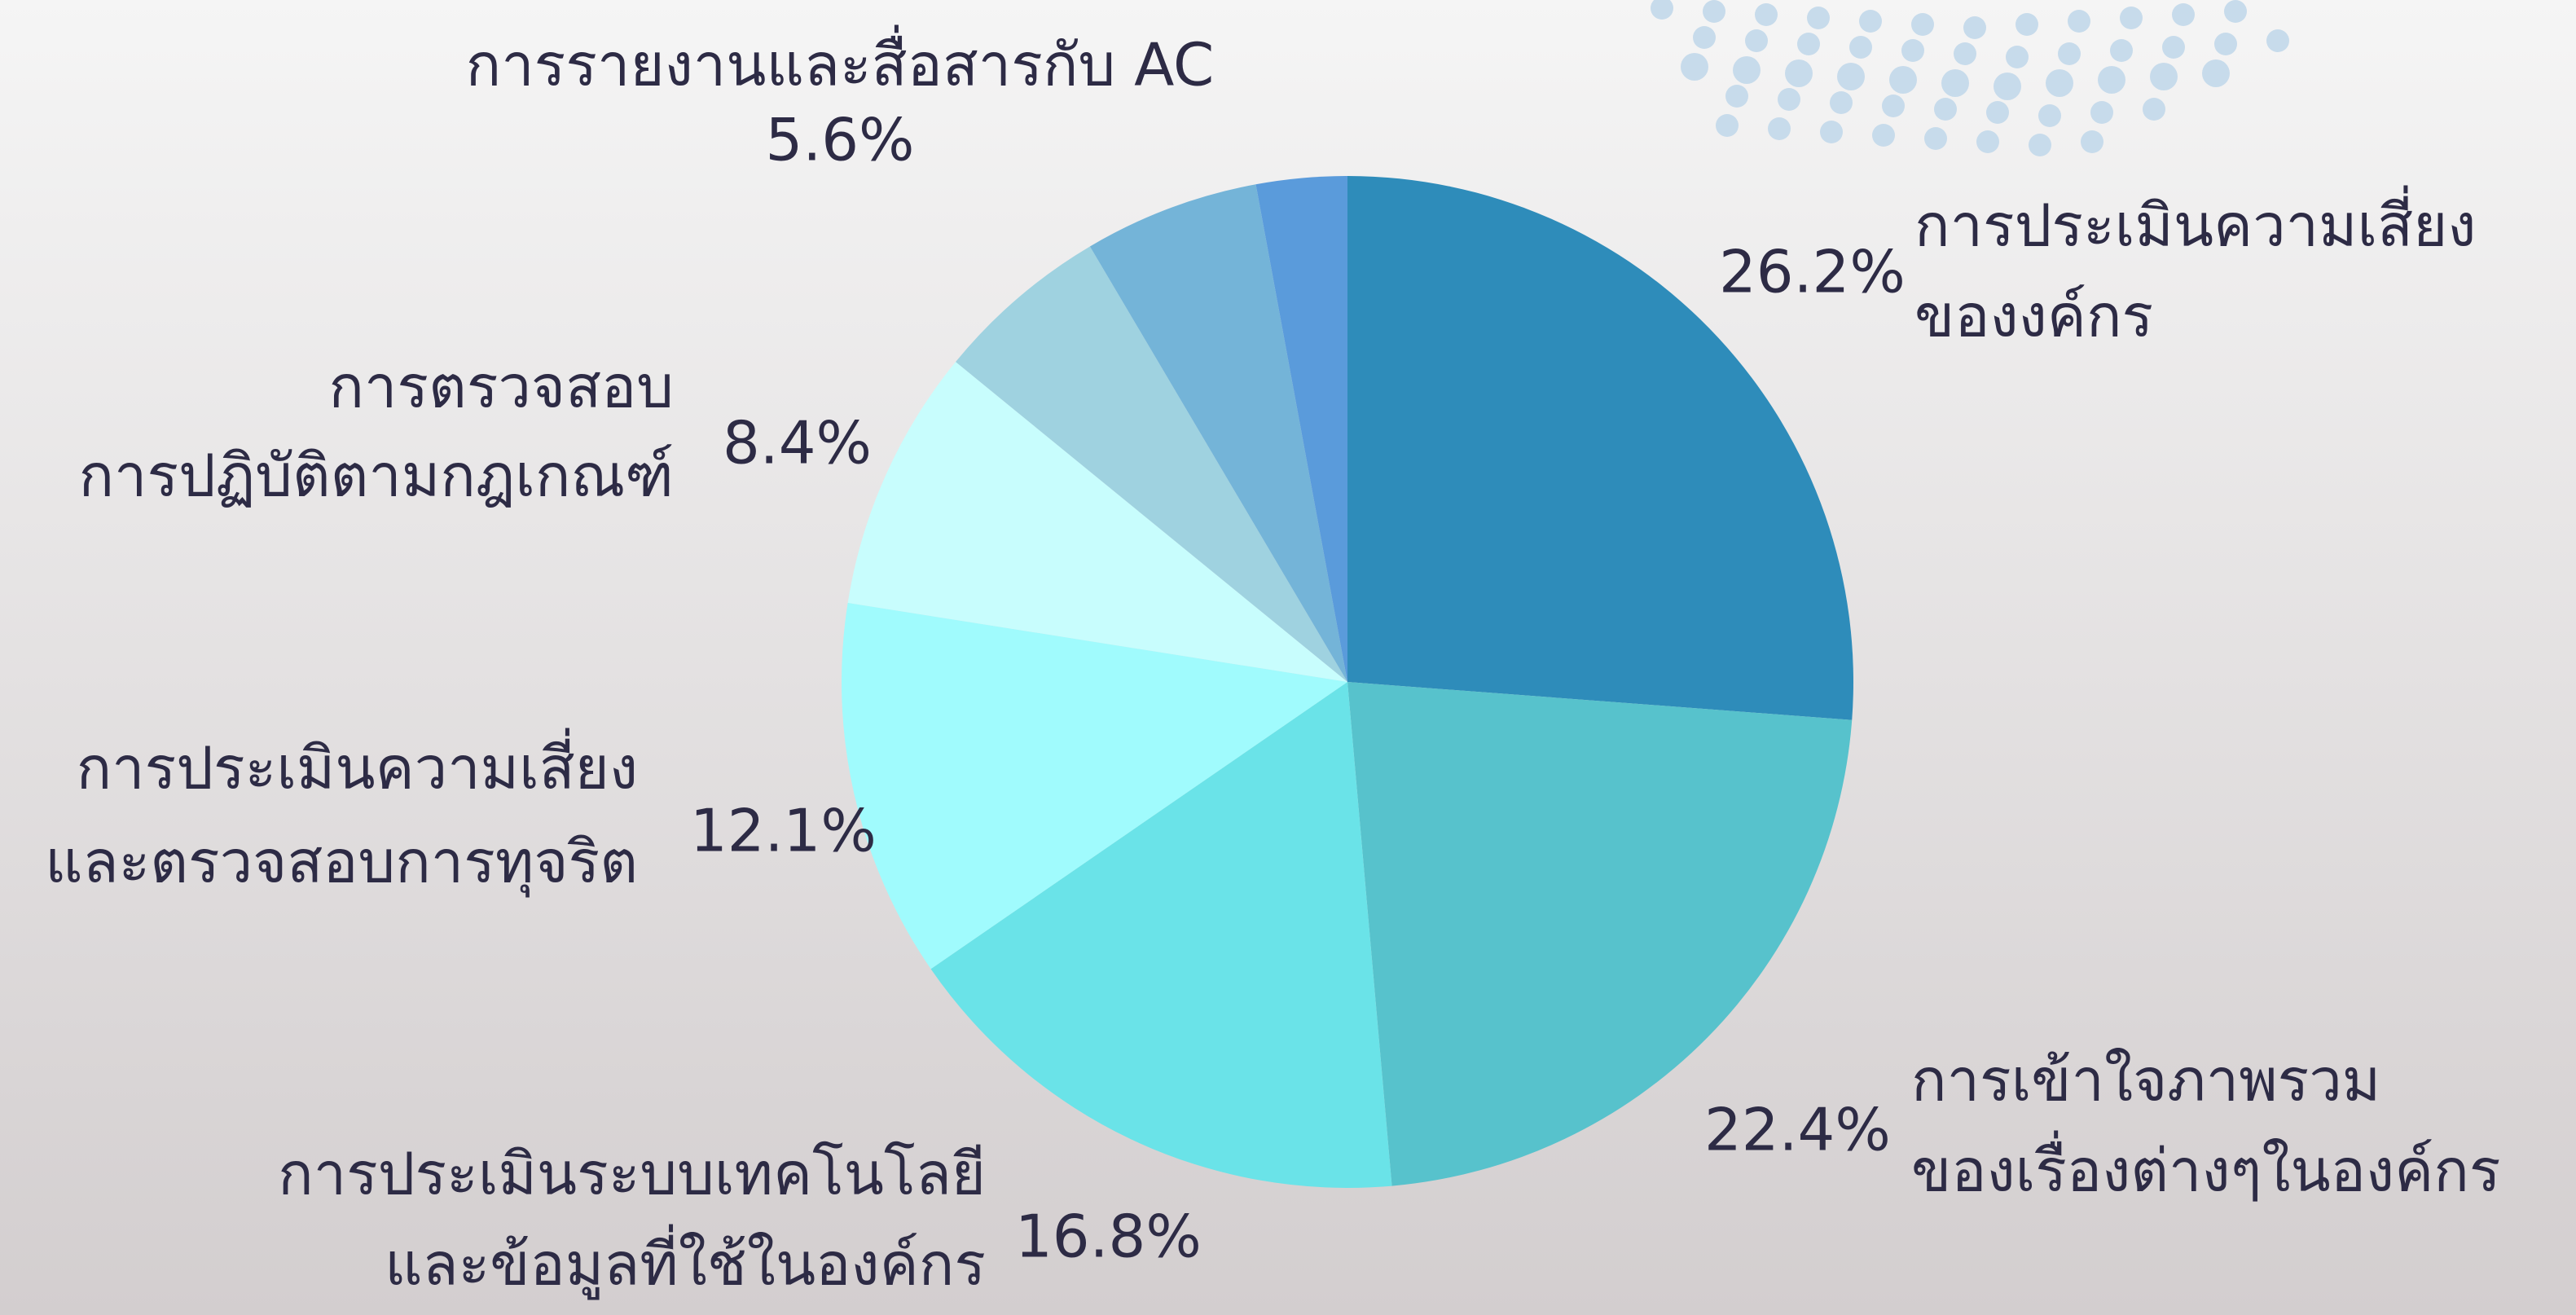 This screenshot has height=1315, width=2576. Describe the element at coordinates (376, 476) in the screenshot. I see `slice-category-label: การปฏิบัติตามกฎเกณฑ์` at that location.